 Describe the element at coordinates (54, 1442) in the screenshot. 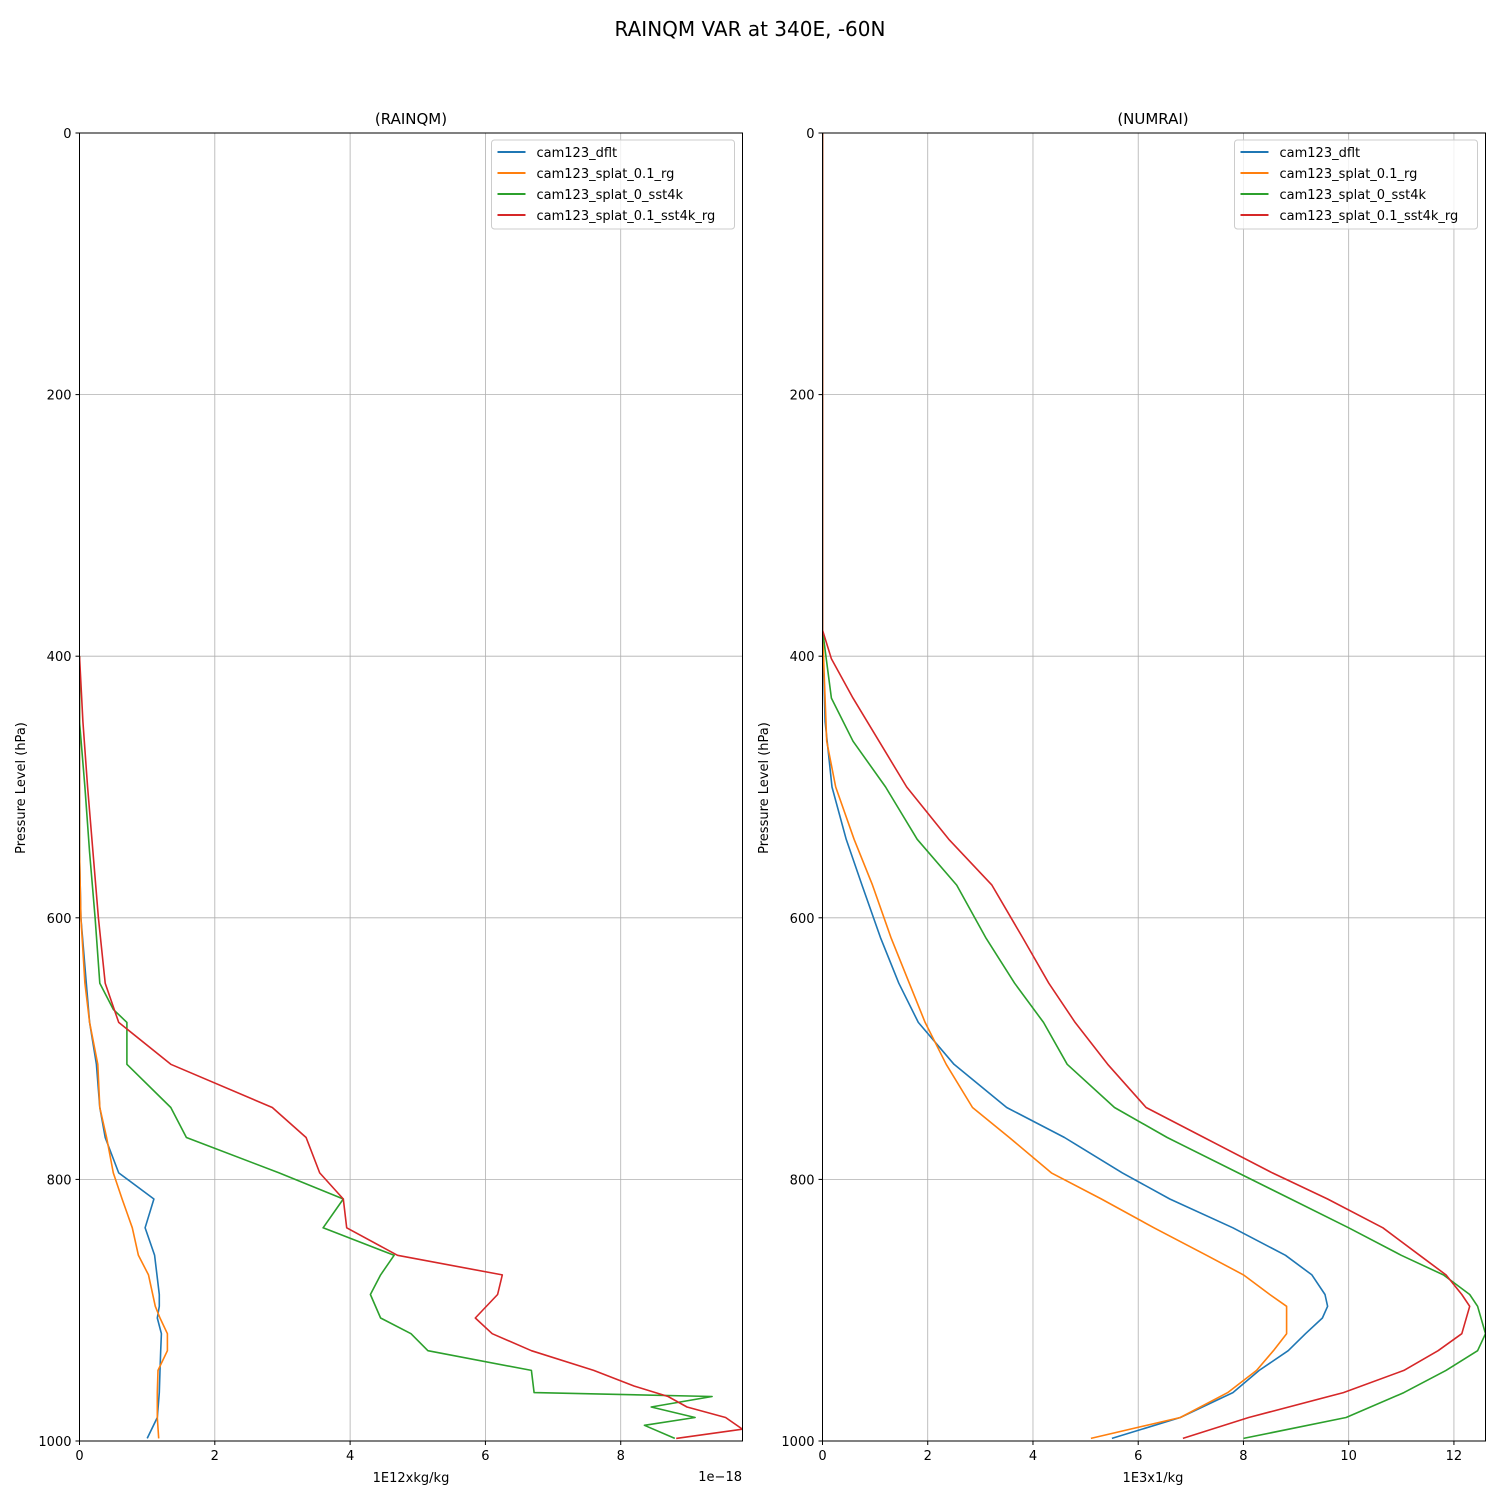

I see `rainqm-y-tick-label: 1000` at that location.